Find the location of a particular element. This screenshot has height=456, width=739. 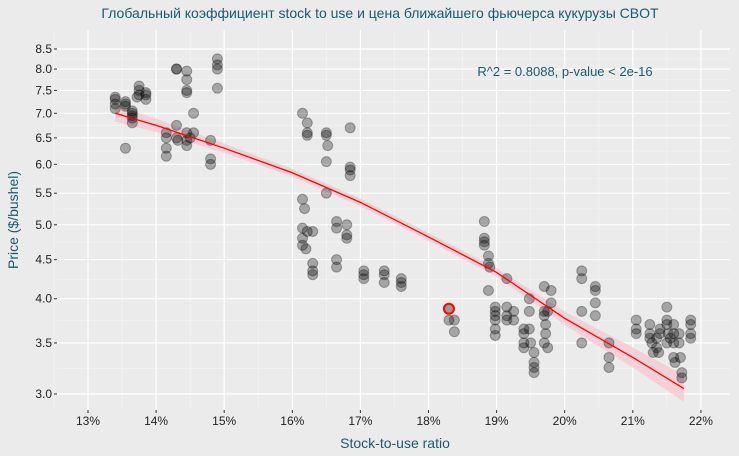

y-tick-label: 8.5 is located at coordinates (43, 49).